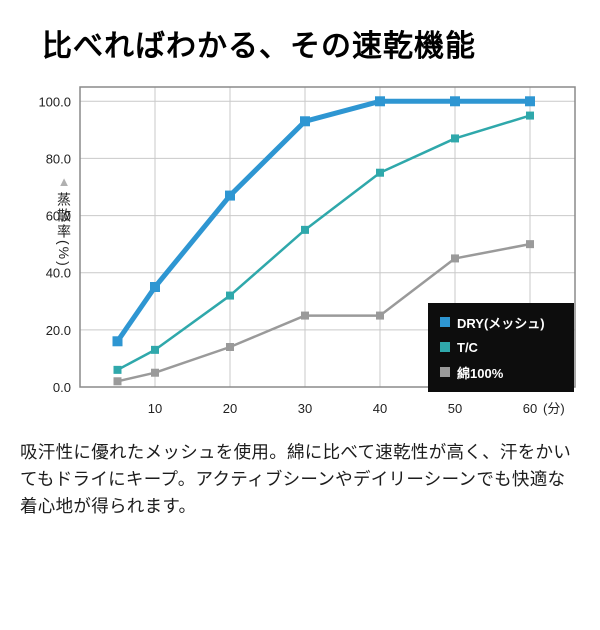 The width and height of the screenshot is (600, 630). What do you see at coordinates (58, 272) in the screenshot?
I see `svg-text: 40.0` at bounding box center [58, 272].